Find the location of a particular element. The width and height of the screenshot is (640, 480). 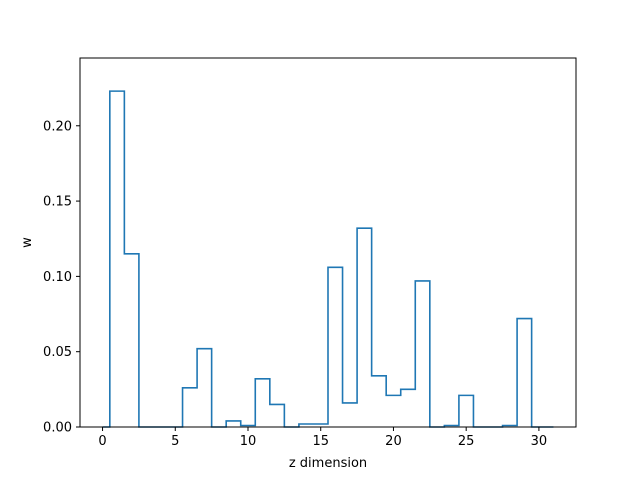

y-tick-label: 0.20 is located at coordinates (57, 126).